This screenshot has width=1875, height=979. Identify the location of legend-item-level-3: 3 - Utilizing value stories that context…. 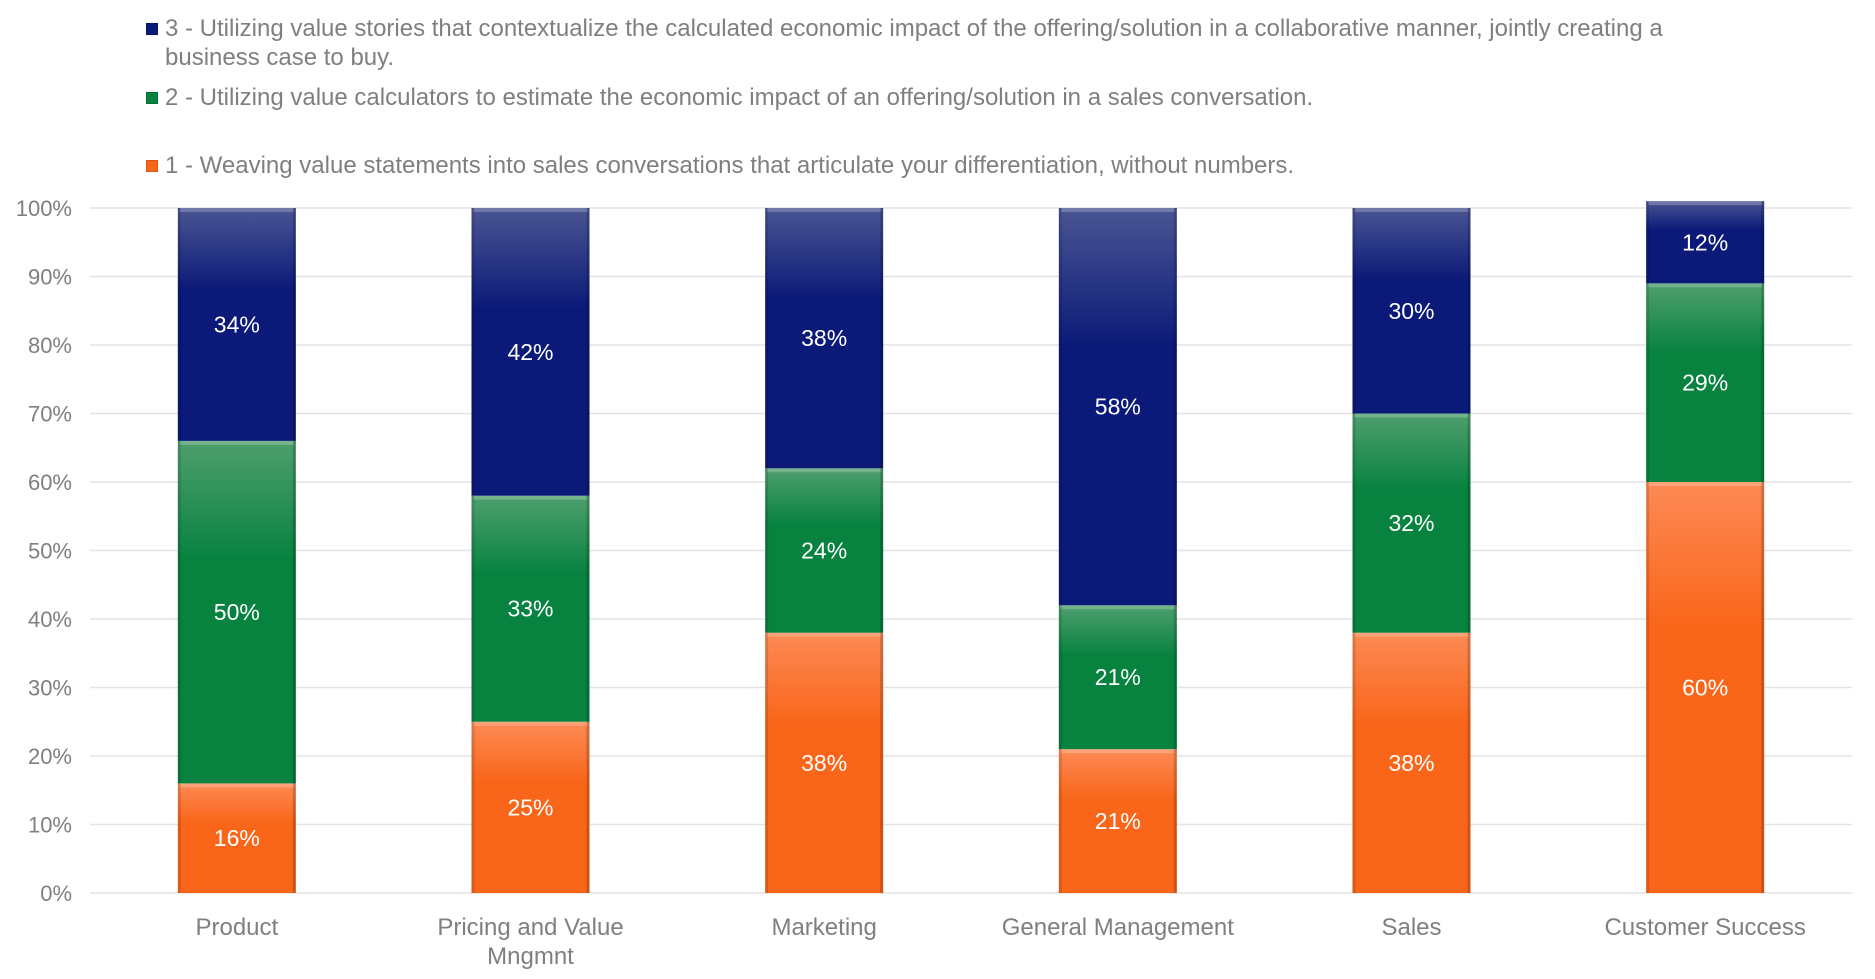
(955, 43).